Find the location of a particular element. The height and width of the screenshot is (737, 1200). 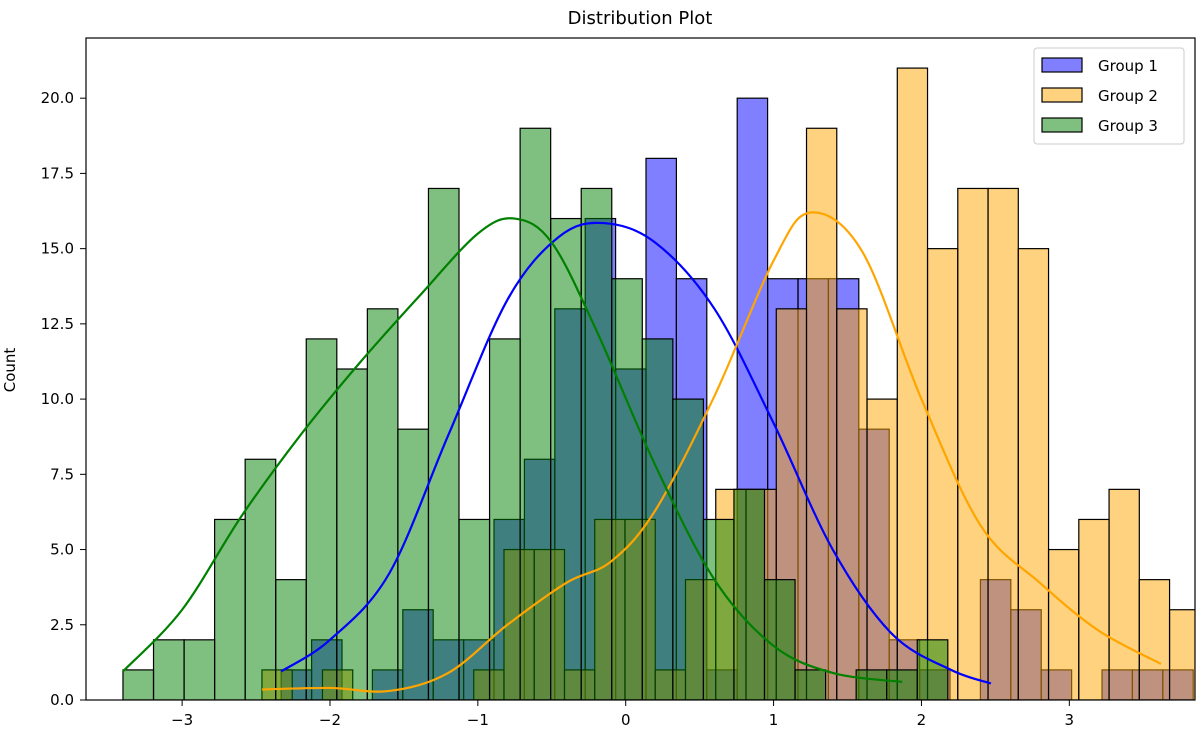

x-tick-label: 2 is located at coordinates (922, 720).